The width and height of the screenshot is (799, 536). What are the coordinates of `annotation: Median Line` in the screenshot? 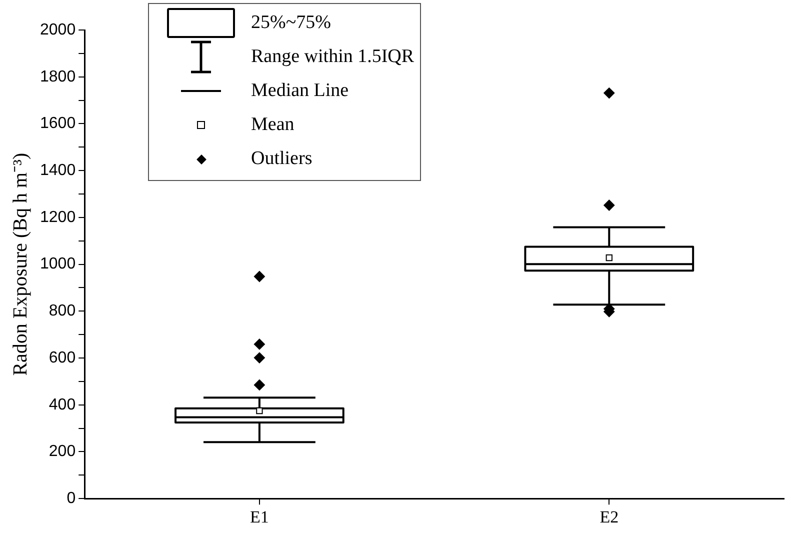 It's located at (300, 91).